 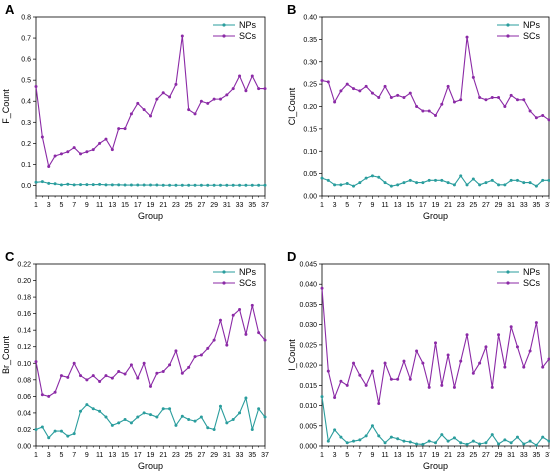 I want to click on x-tick-label: 15, so click(x=125, y=455).